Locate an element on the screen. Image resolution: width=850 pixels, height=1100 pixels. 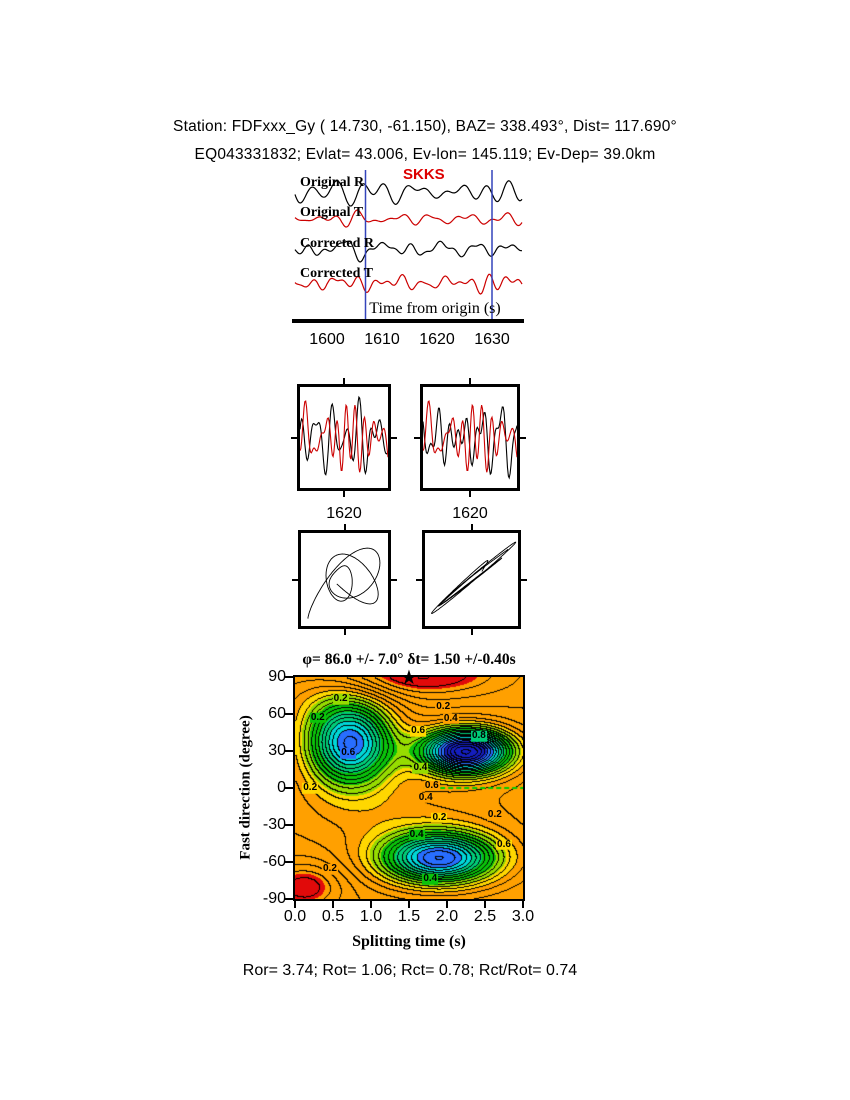
dt-tick-label: 2.5 is located at coordinates (485, 916).